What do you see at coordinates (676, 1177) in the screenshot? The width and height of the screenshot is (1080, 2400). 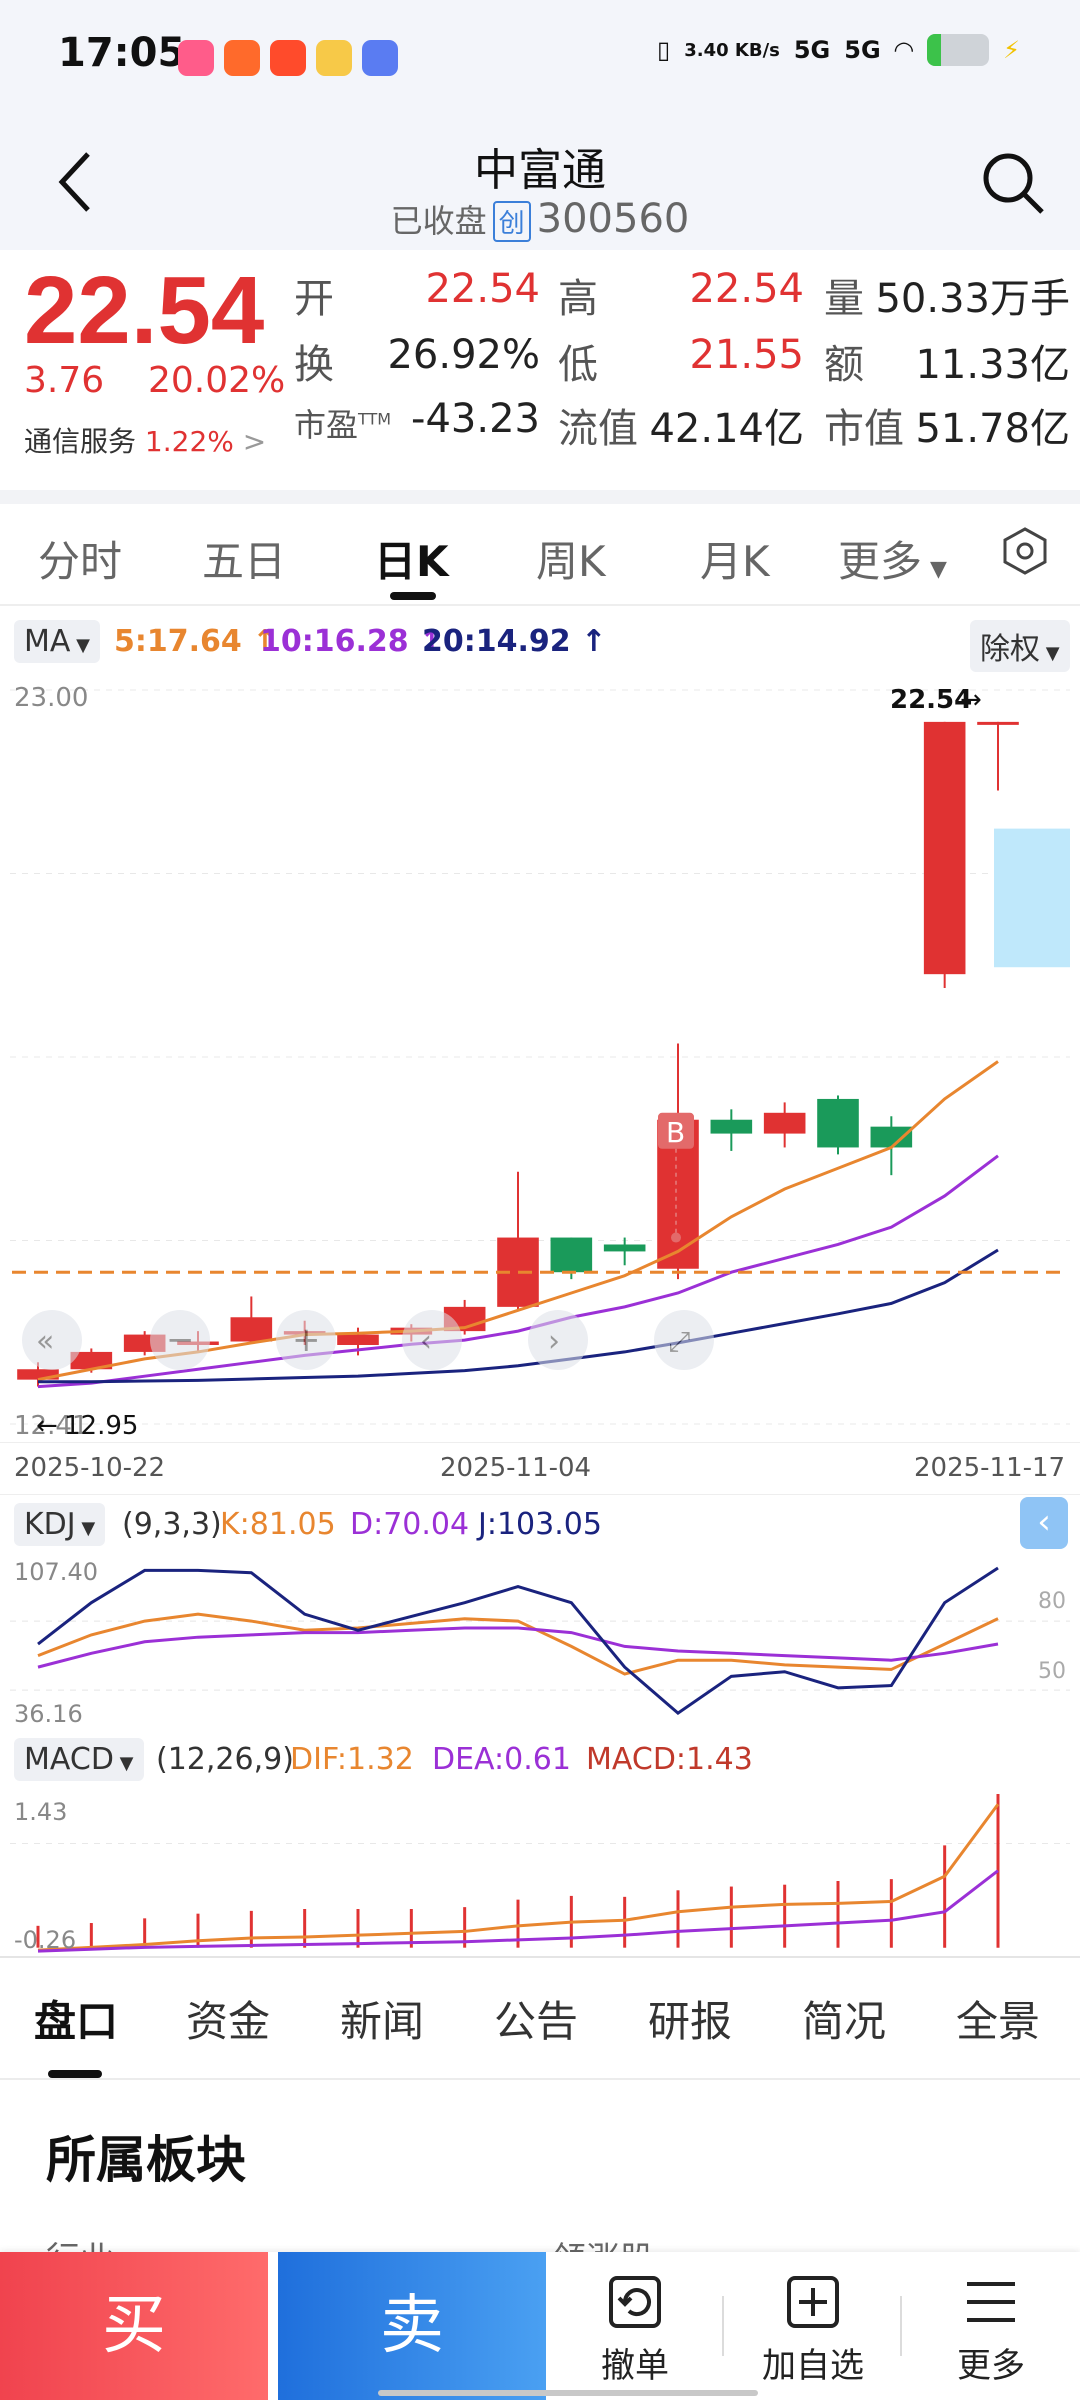 I see `buy-point-marker: B` at bounding box center [676, 1177].